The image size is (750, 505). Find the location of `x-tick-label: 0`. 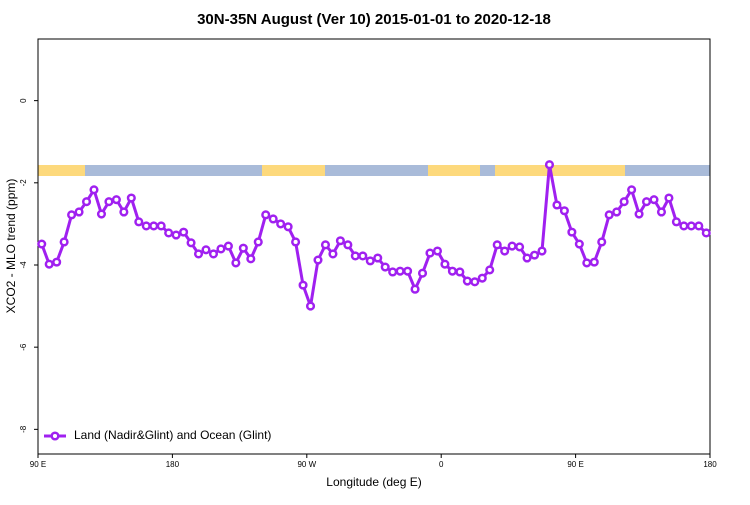

x-tick-label: 0 is located at coordinates (441, 464).